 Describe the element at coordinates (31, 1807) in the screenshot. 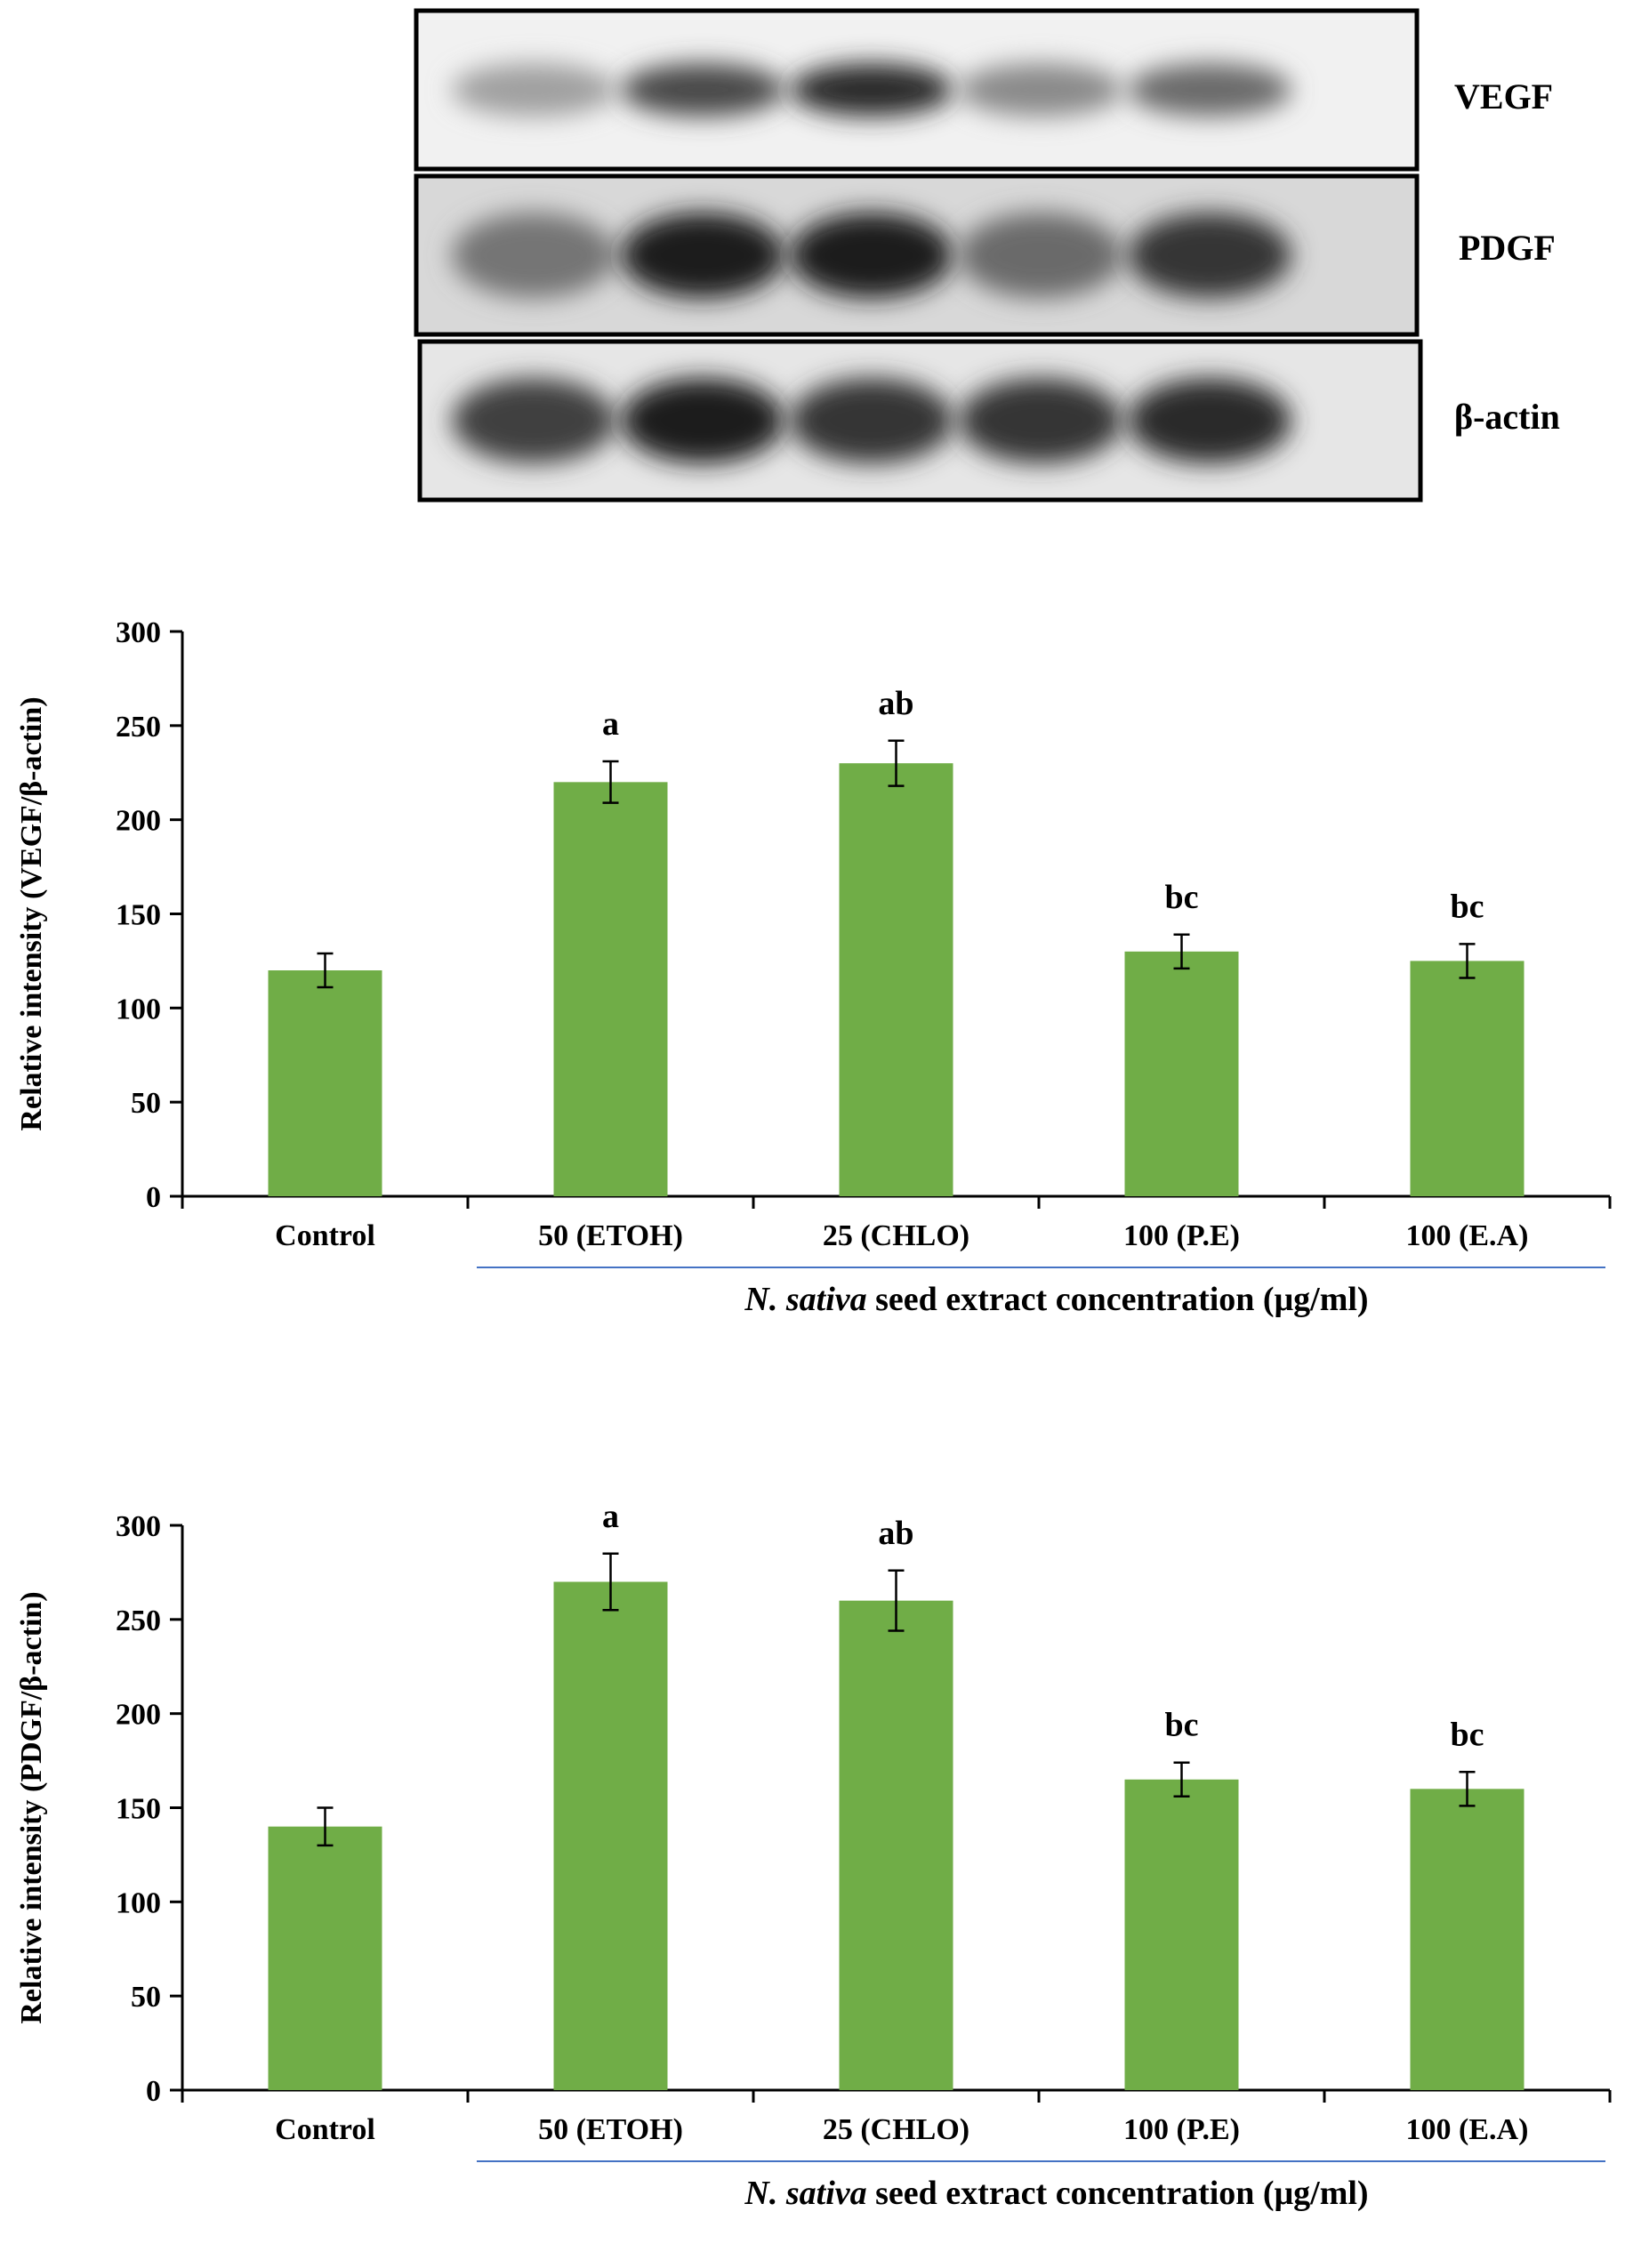

I see `y-axis-title: Relative intensity (PDGF/β-actin)` at that location.